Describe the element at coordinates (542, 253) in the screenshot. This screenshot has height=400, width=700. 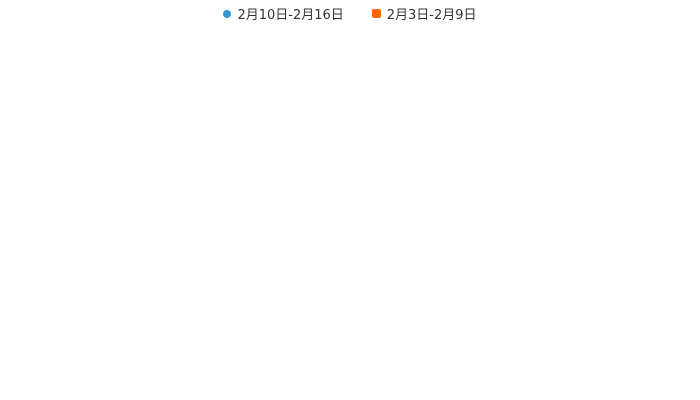
I see `data-label: 6.8%` at that location.